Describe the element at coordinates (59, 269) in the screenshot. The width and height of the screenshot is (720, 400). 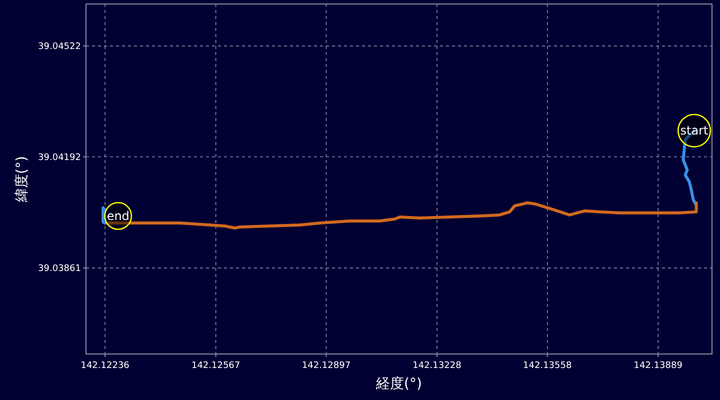
I see `y-tick-label: 39.03861` at that location.